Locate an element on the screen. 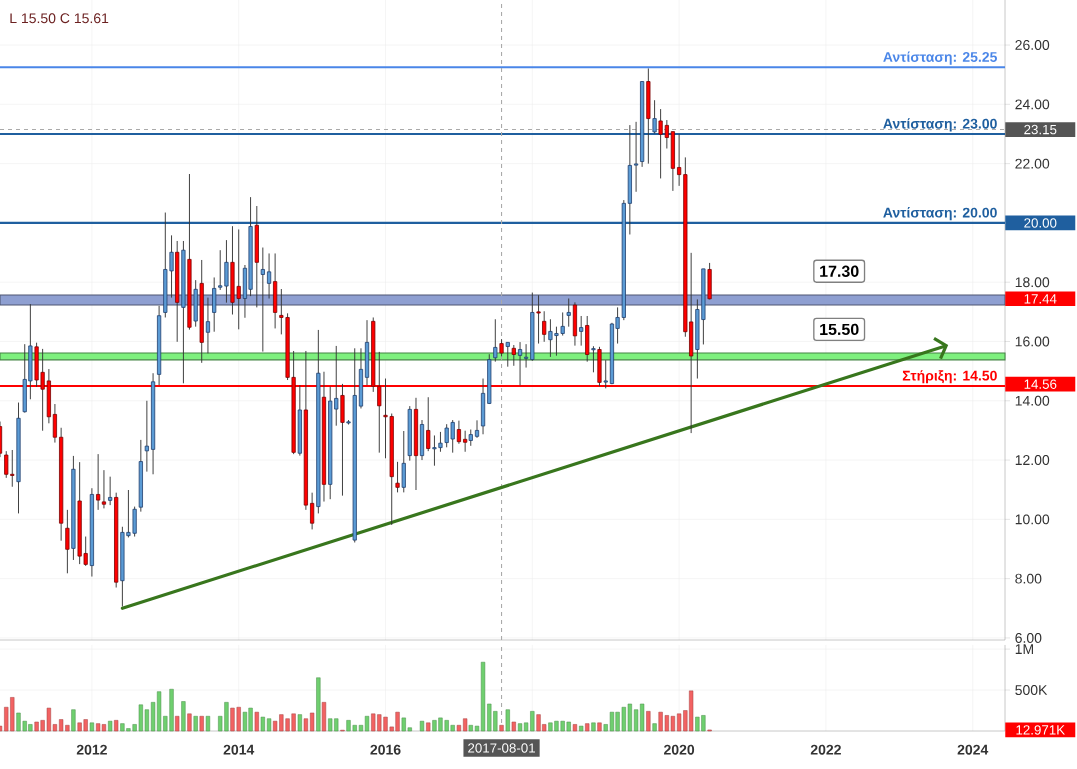  band-label: 15.50 is located at coordinates (839, 329).